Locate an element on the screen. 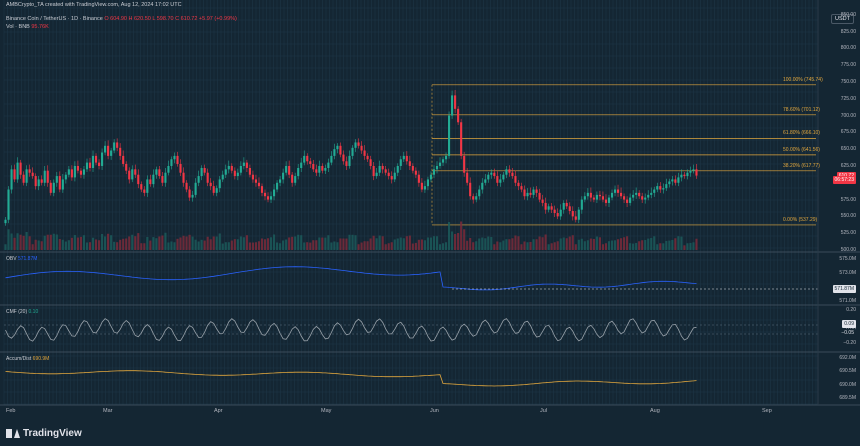 The height and width of the screenshot is (446, 860). accum-legend: Accum/Dist 690.9M is located at coordinates (27, 359).